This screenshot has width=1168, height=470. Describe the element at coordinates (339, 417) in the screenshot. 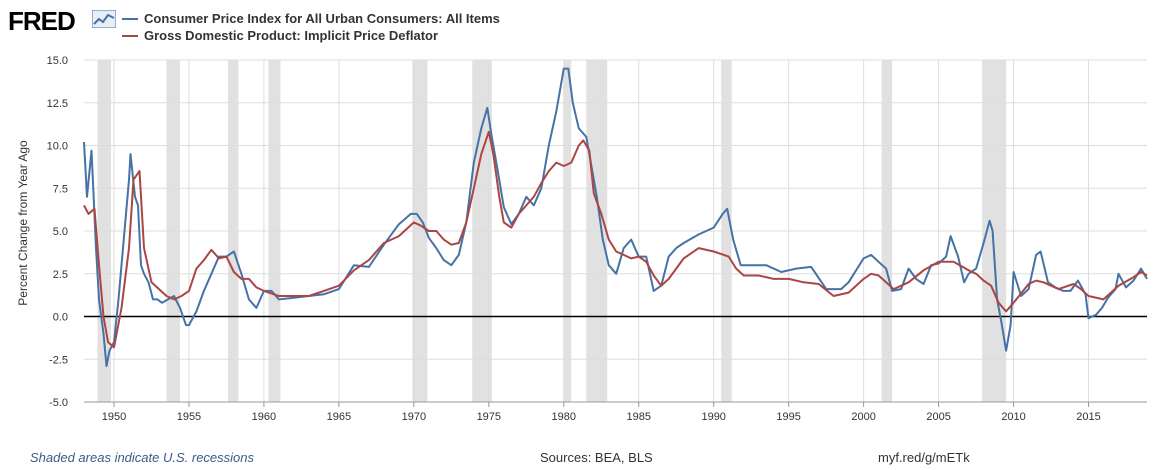

I see `x-tick-label: 1965` at that location.